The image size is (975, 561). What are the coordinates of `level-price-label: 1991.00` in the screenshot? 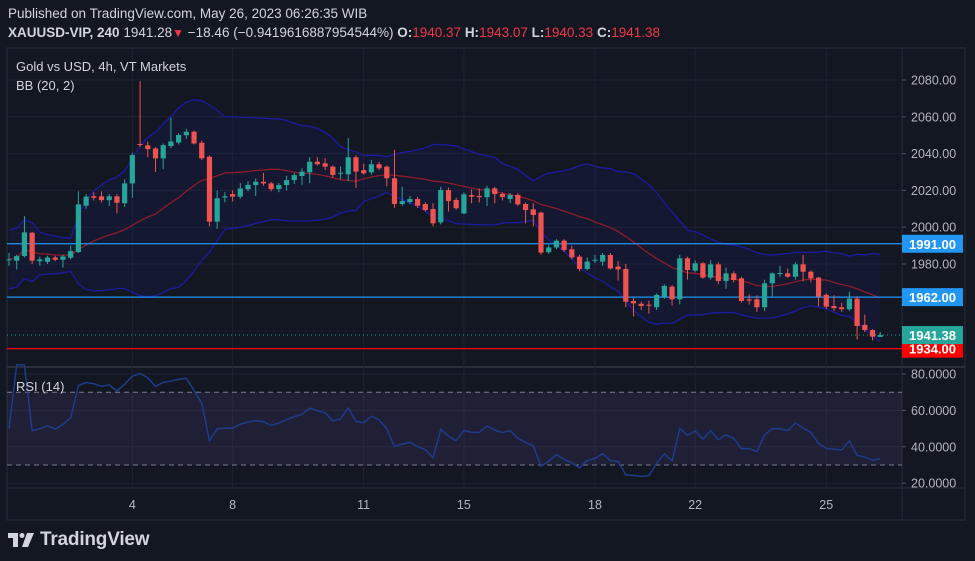 It's located at (932, 244).